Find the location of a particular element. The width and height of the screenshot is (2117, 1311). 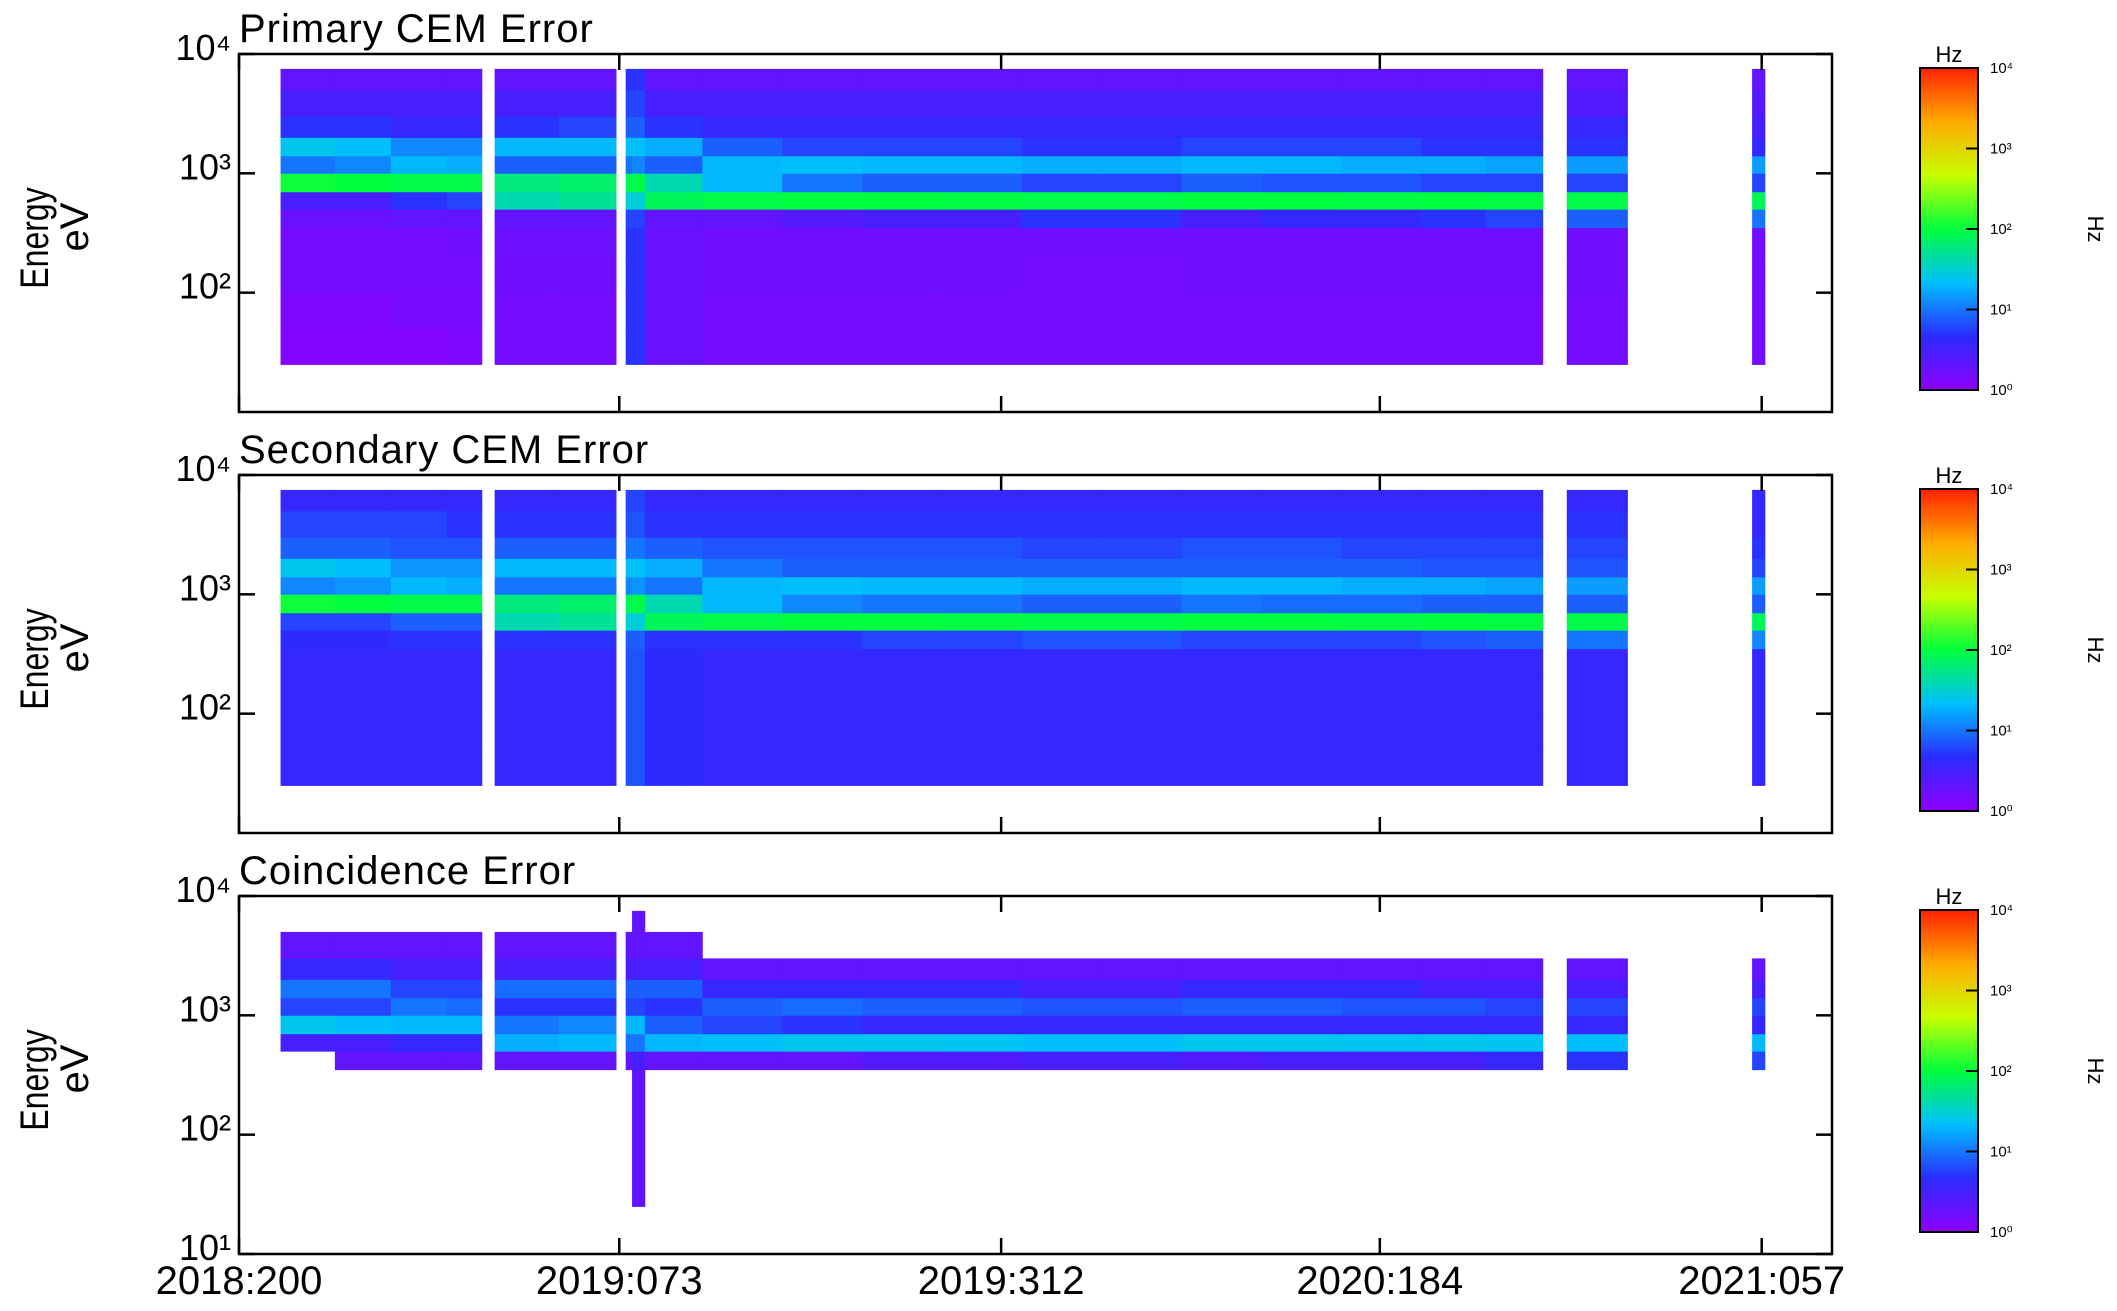

colorbar-title: Hz is located at coordinates (1949, 896).